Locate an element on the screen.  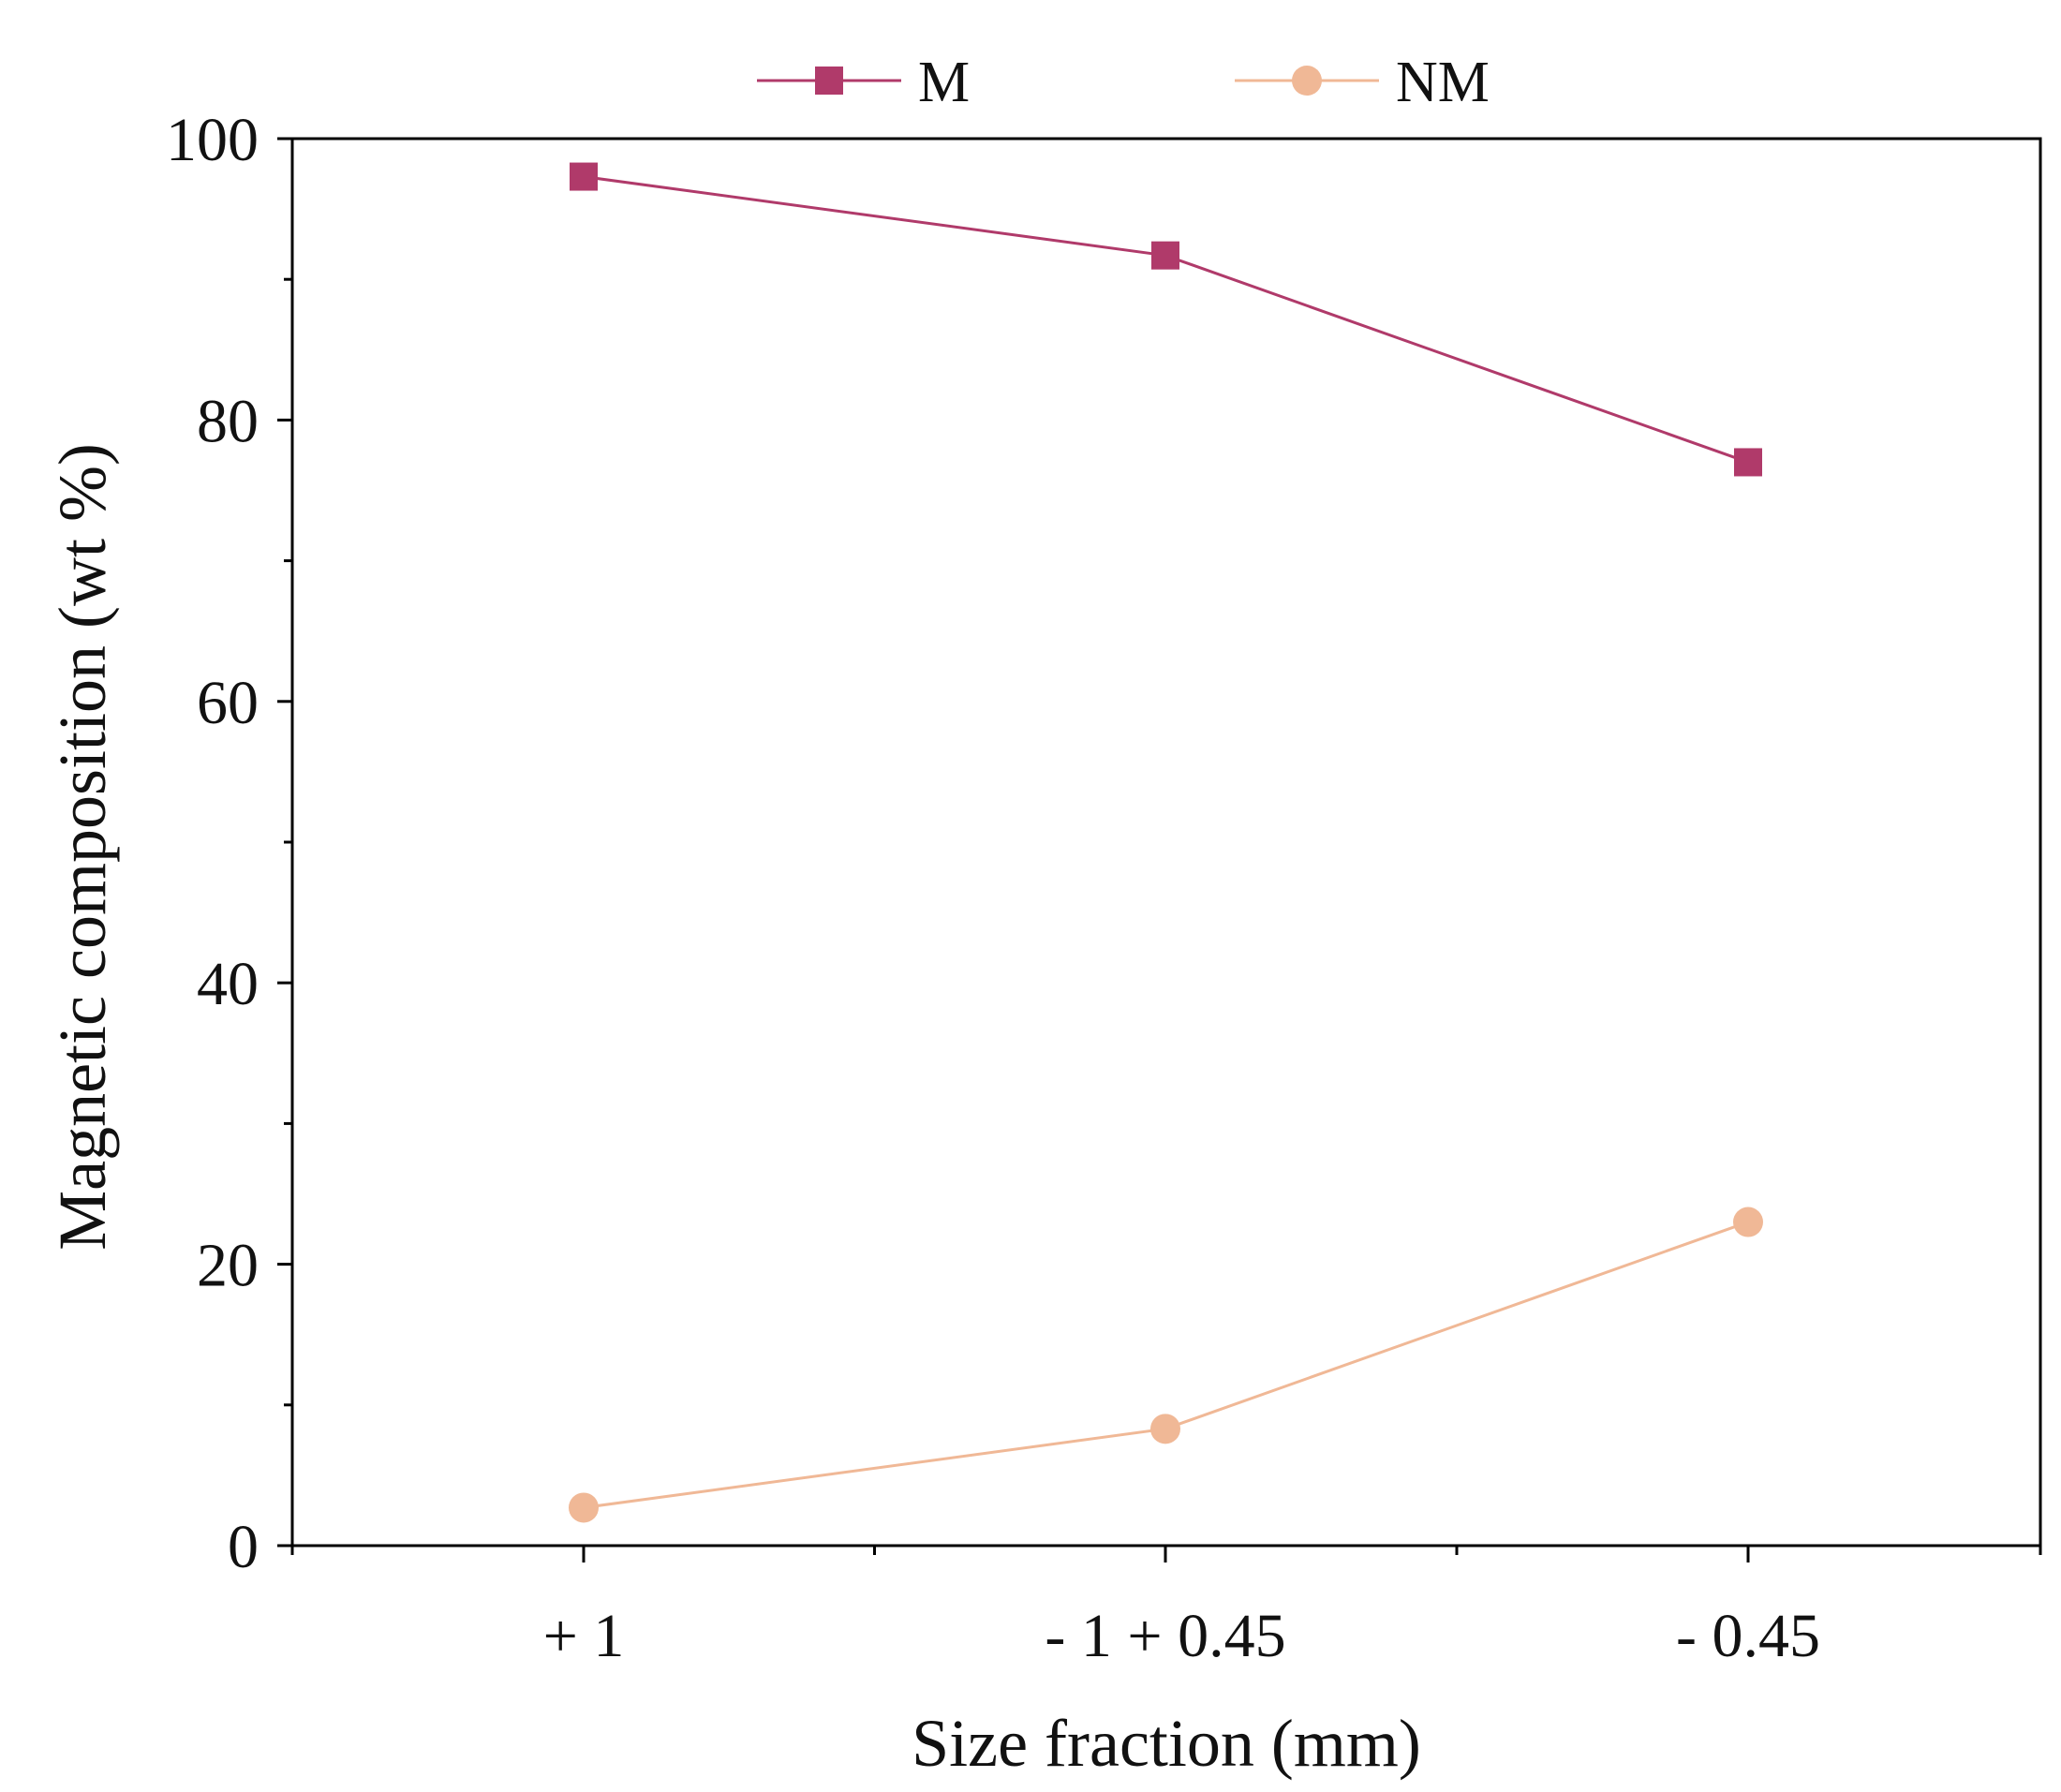
x-tick-label: - 0.45 is located at coordinates (1748, 1636).